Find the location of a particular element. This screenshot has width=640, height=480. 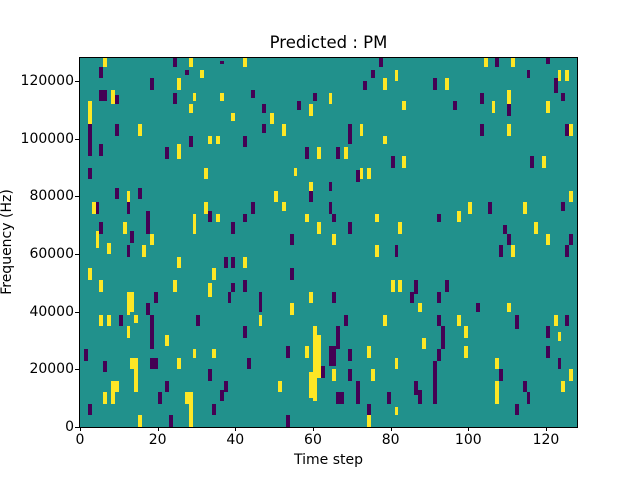

x-axis-label: Time step is located at coordinates (328, 460).